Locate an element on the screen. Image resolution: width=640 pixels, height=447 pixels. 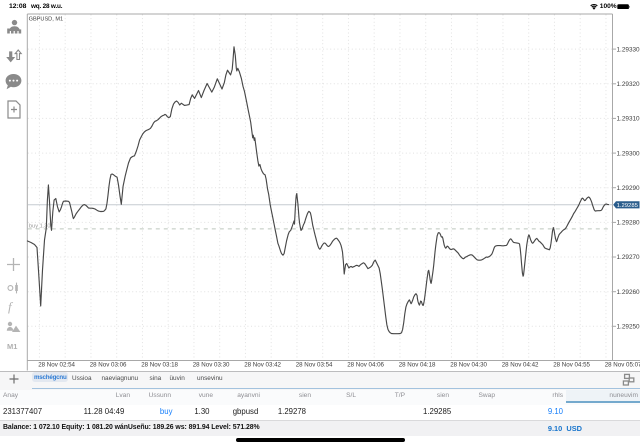
svg-text: buy 1.30 is located at coordinates (39, 226).